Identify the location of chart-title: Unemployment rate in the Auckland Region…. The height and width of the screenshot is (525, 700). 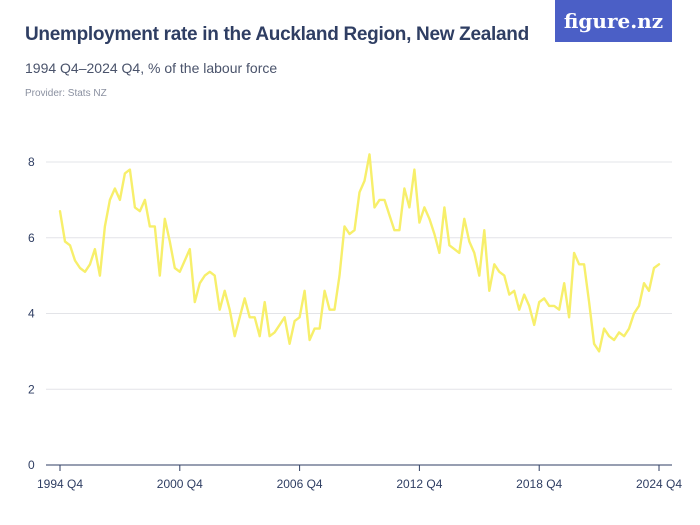
(277, 34).